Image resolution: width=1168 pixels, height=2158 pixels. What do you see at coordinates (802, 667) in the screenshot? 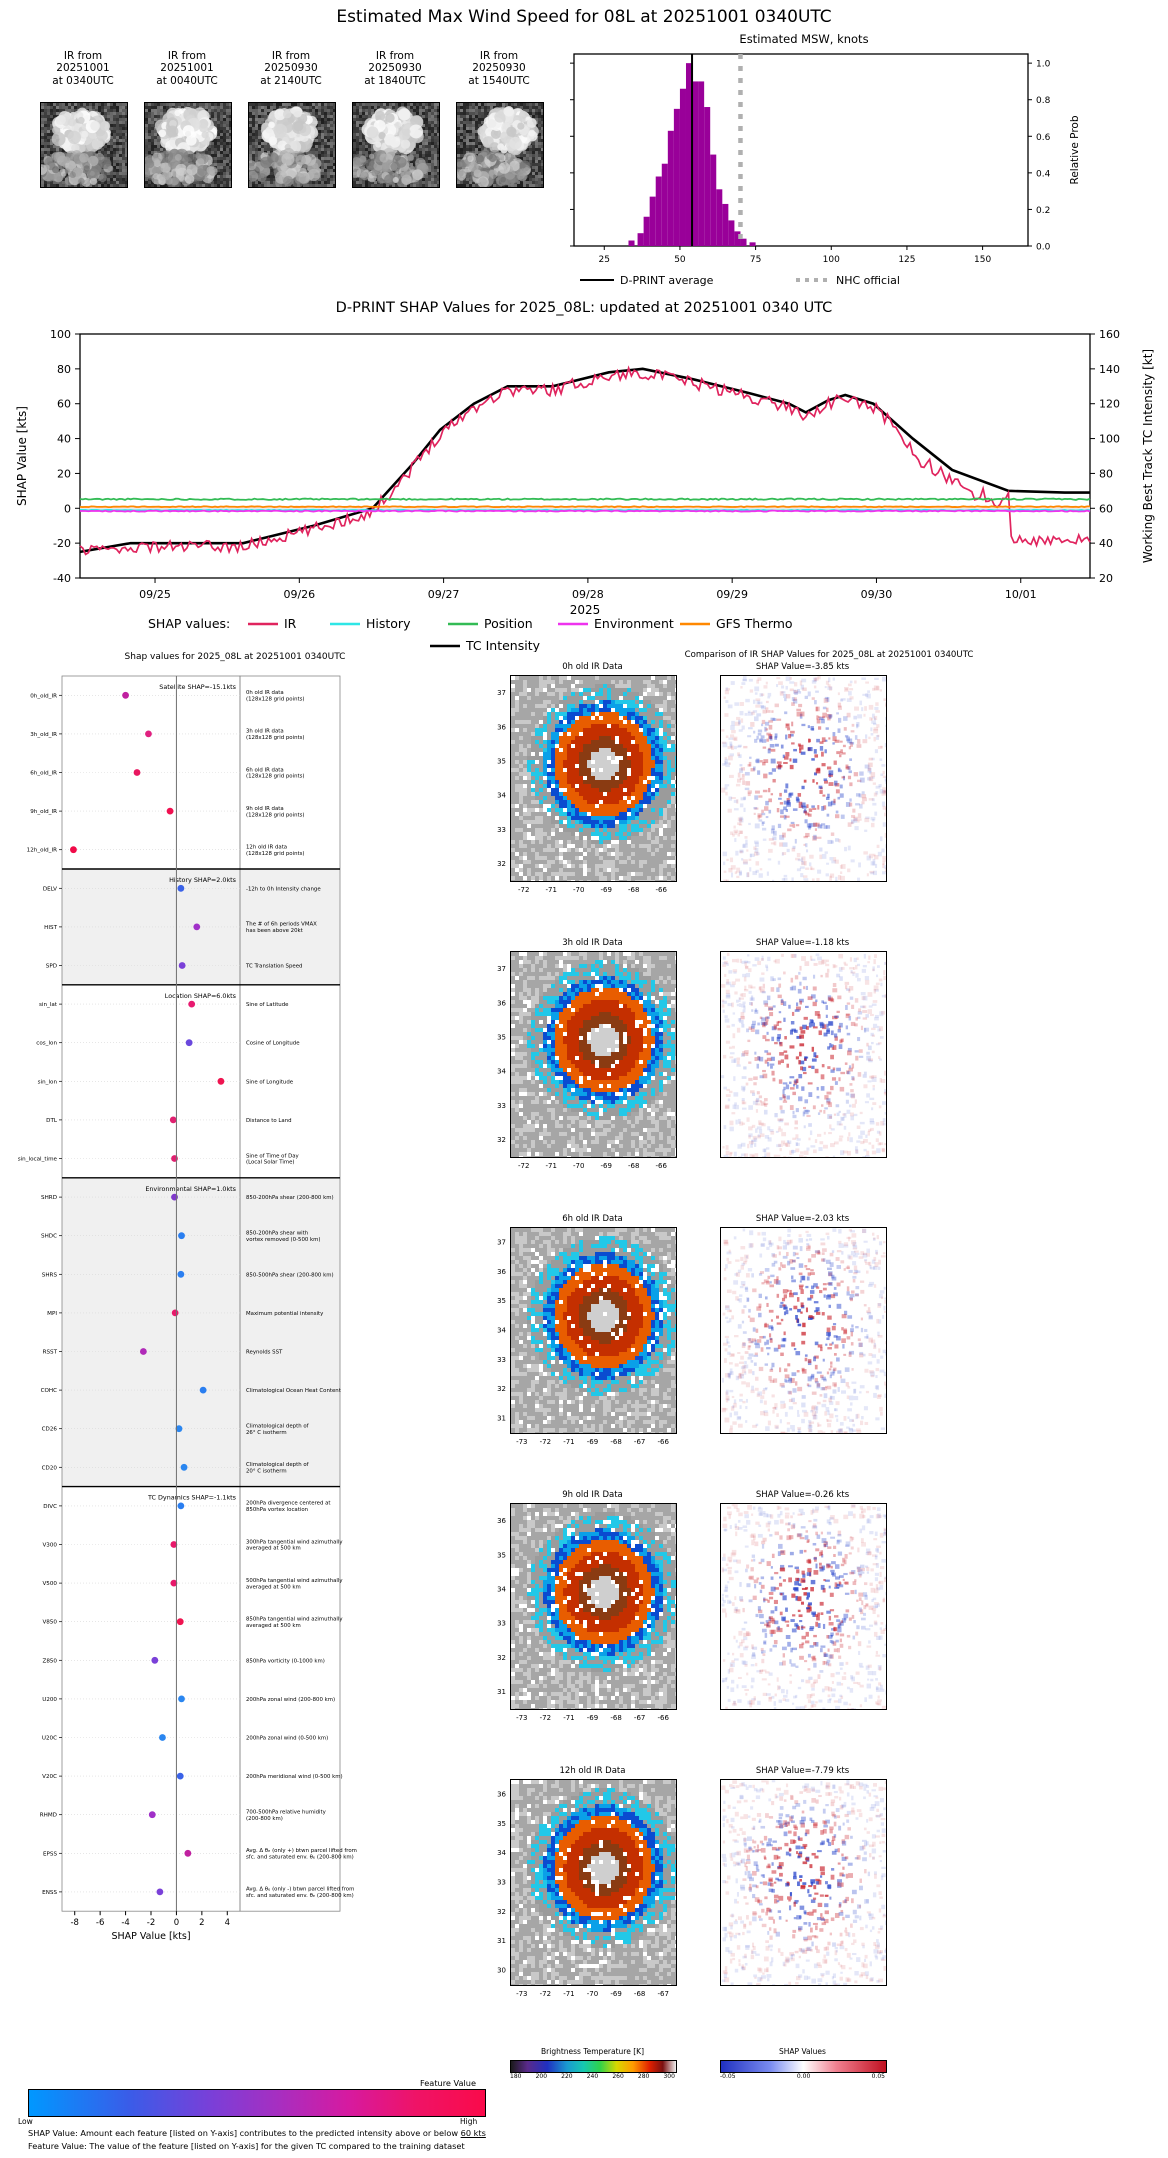
I see `shap-map-title: SHAP Value=-3.85 kts` at bounding box center [802, 667].